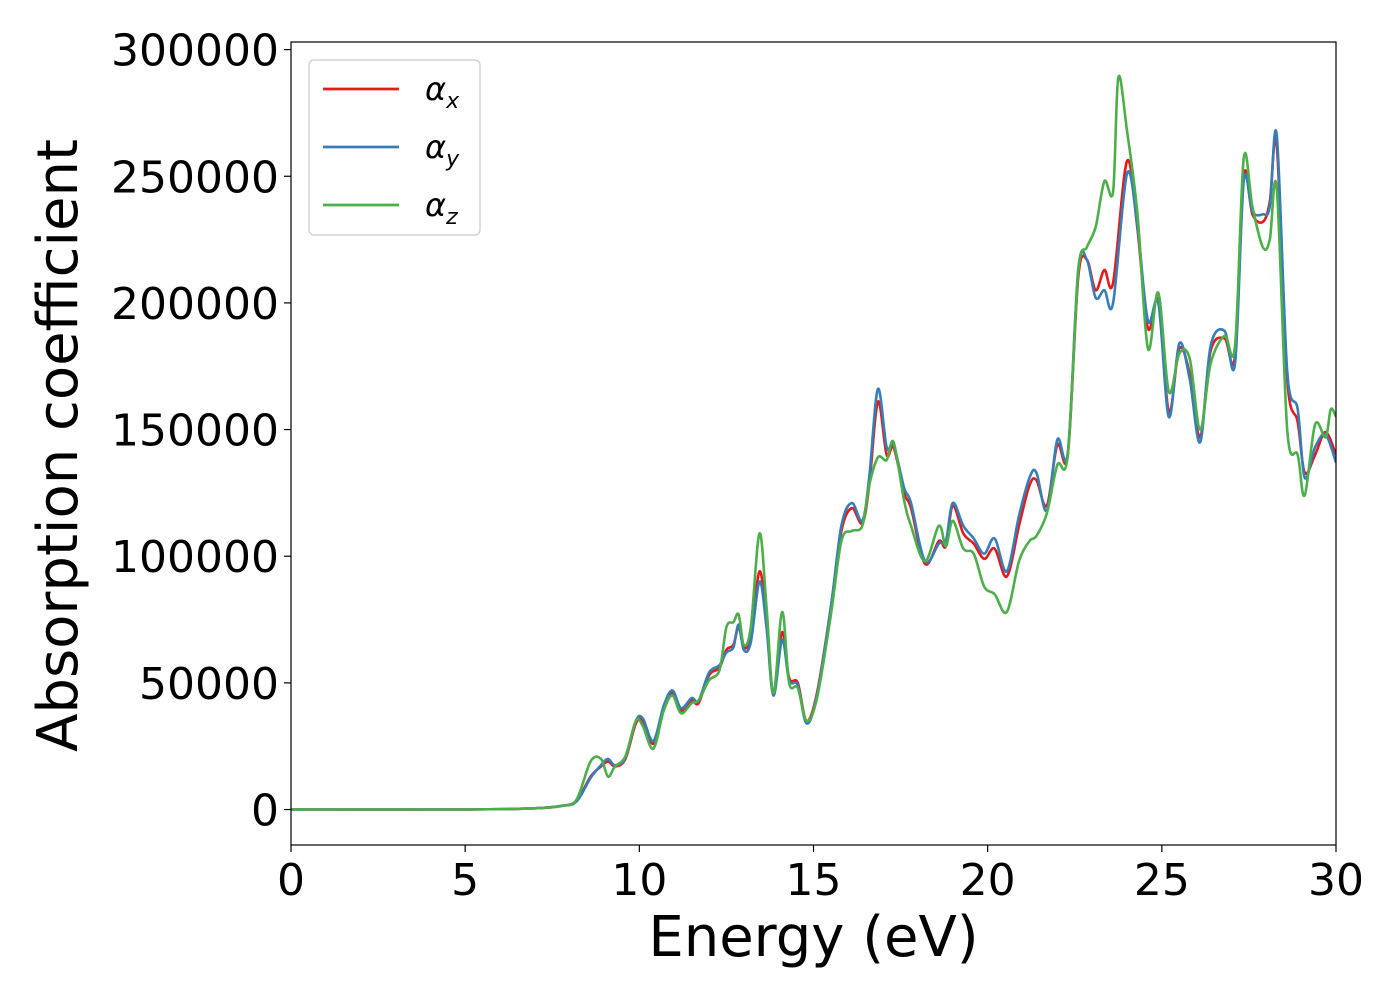 The image size is (1400, 1000). I want to click on x-tick-label: 10, so click(639, 880).